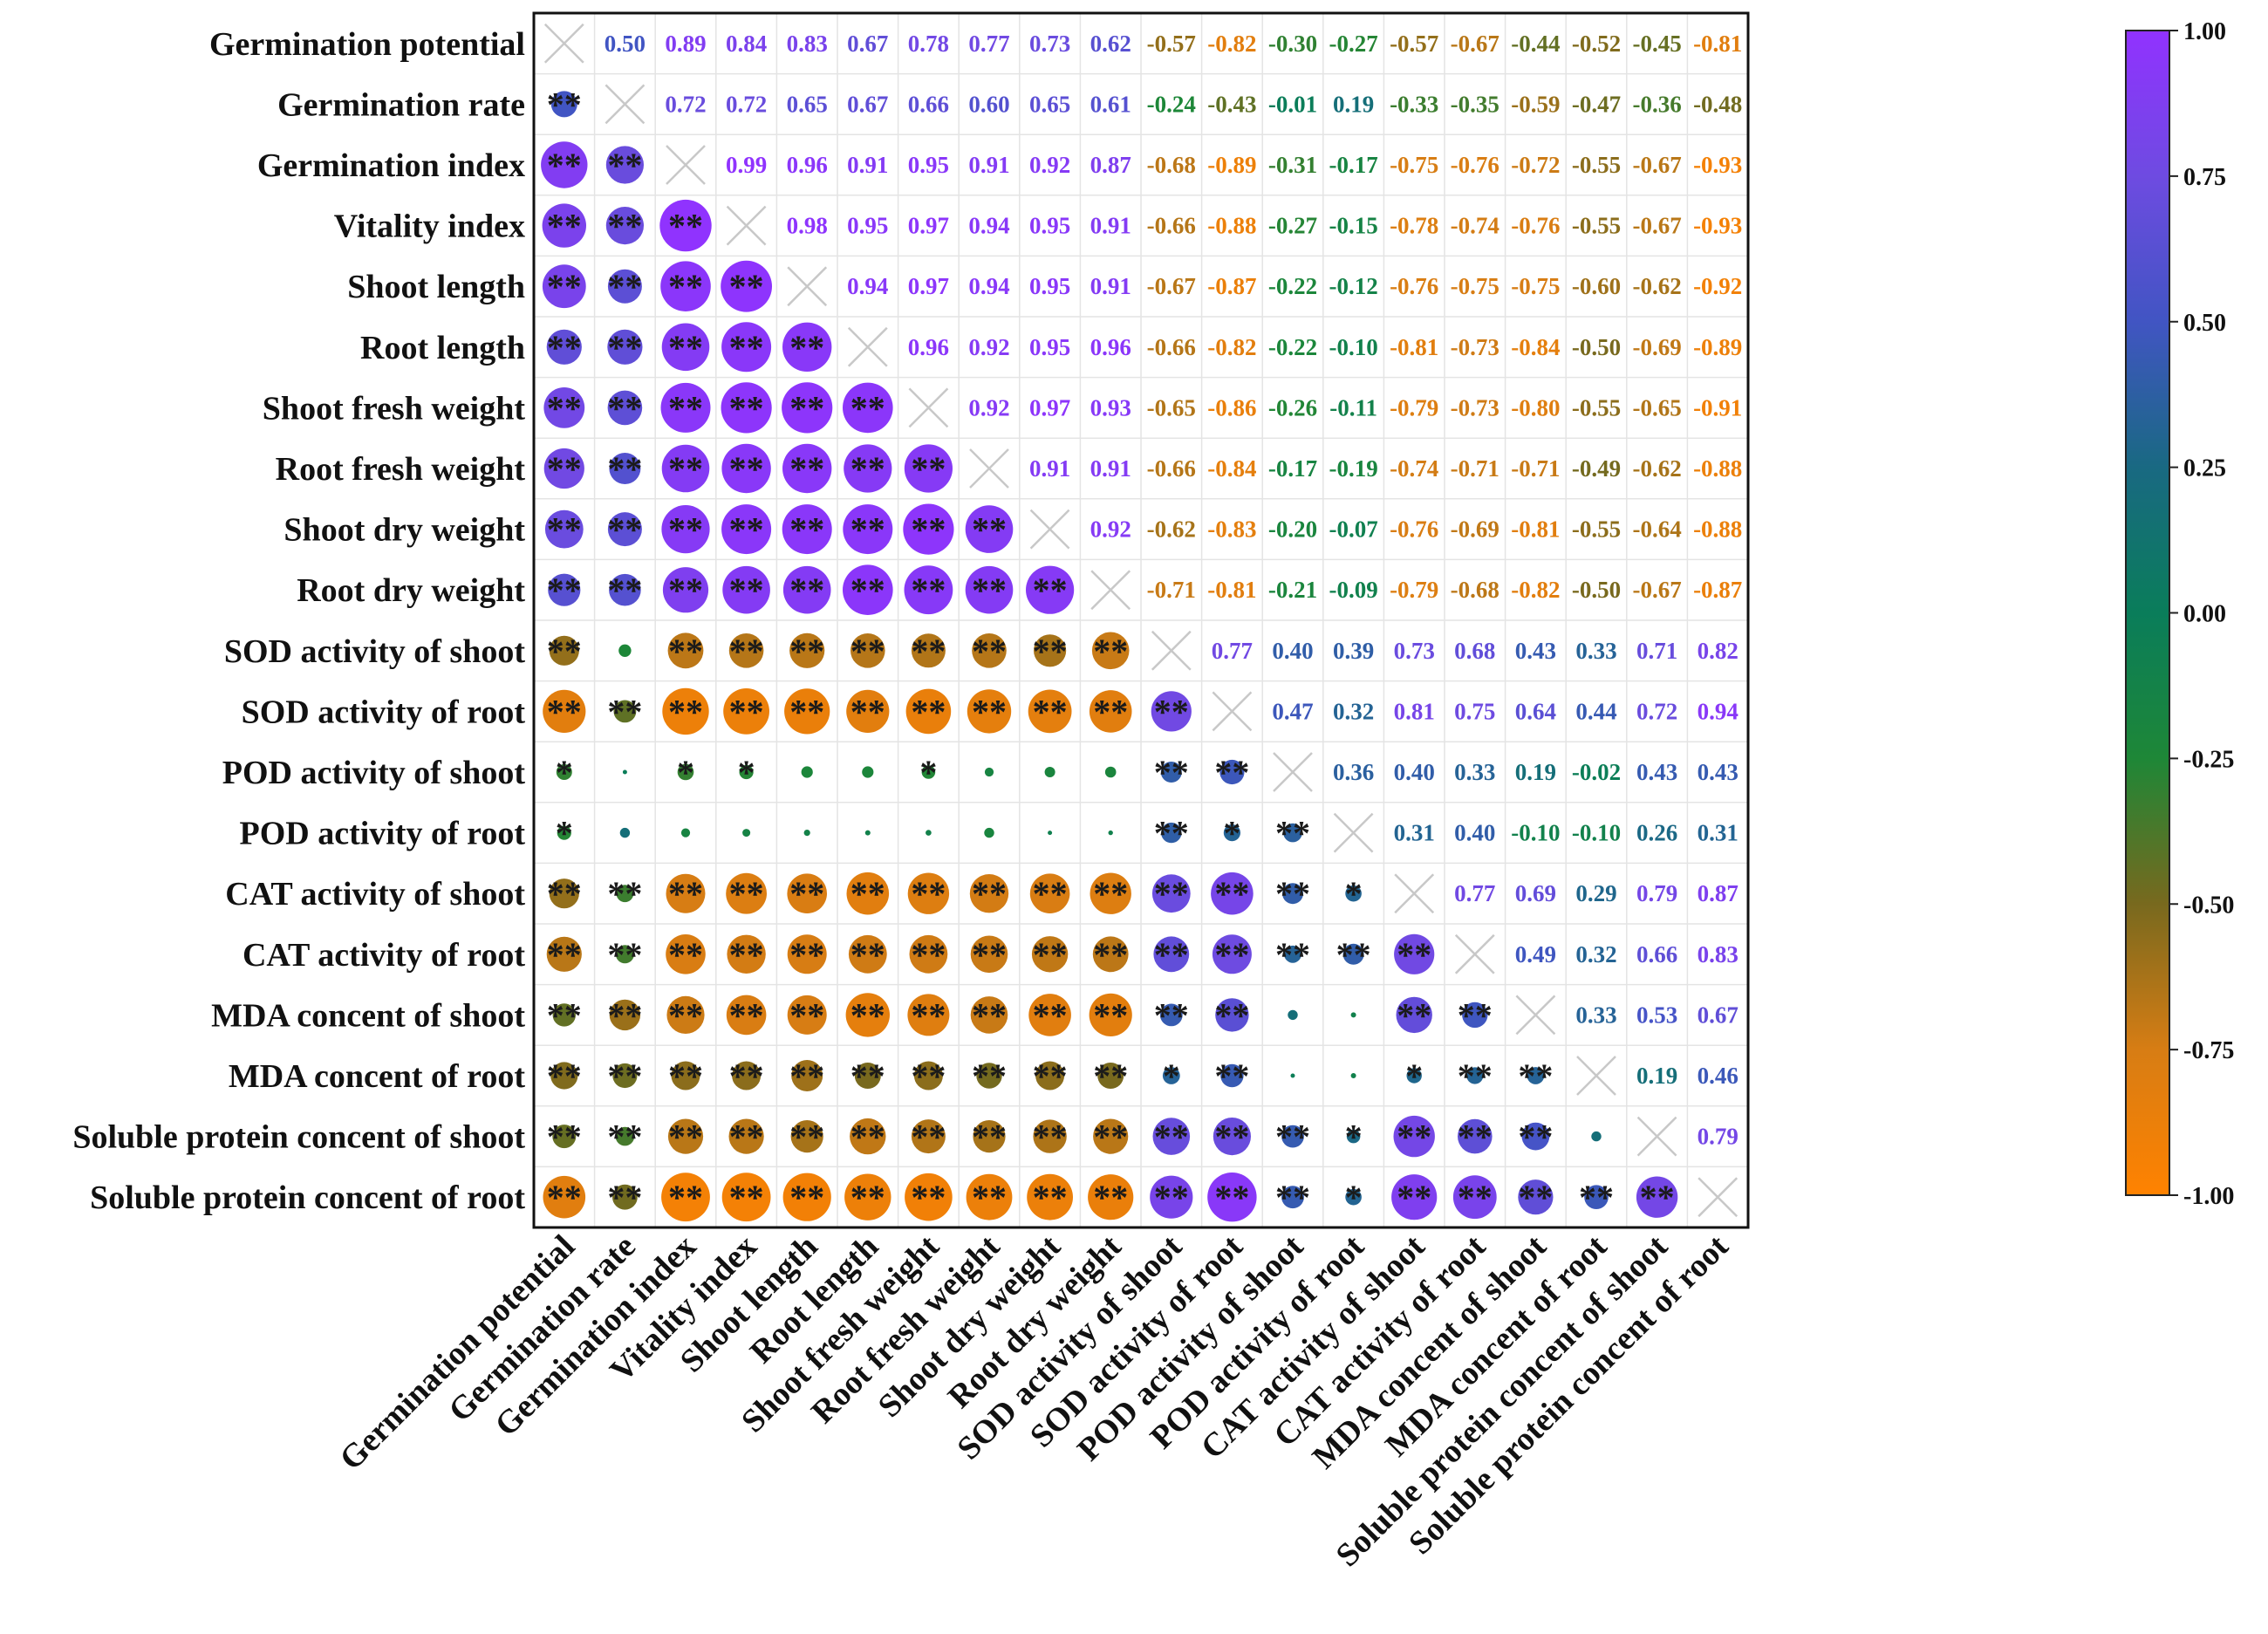  What do you see at coordinates (1595, 954) in the screenshot?
I see `correlation-value: 0.32` at bounding box center [1595, 954].